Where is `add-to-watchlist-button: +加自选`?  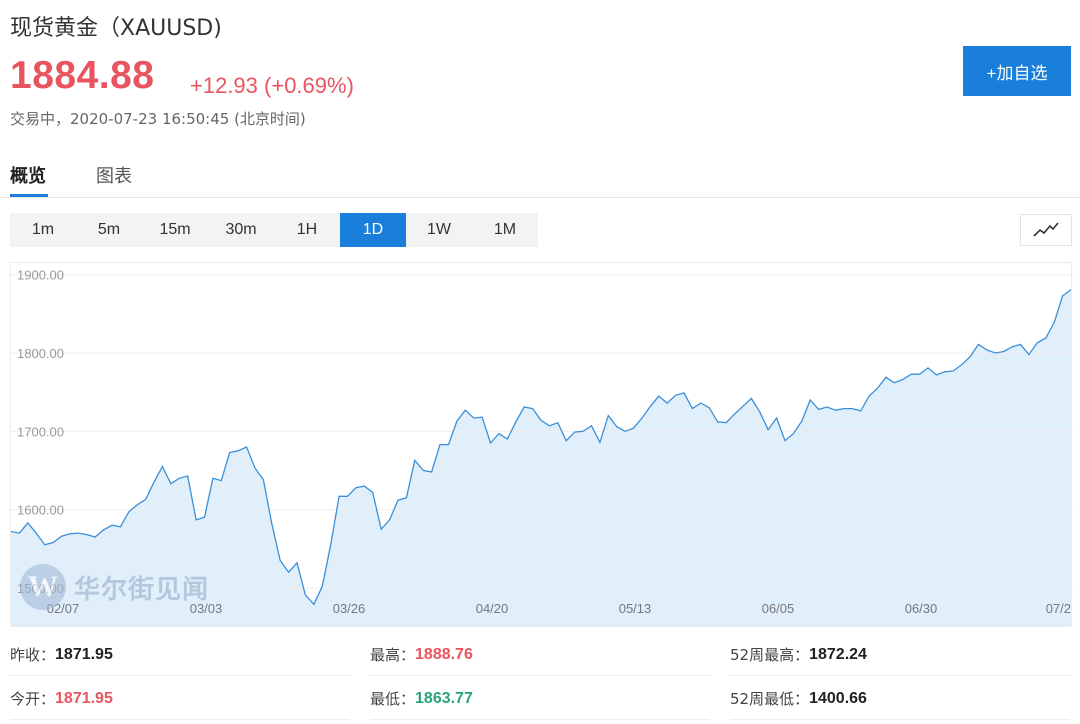 add-to-watchlist-button: +加自选 is located at coordinates (1017, 71).